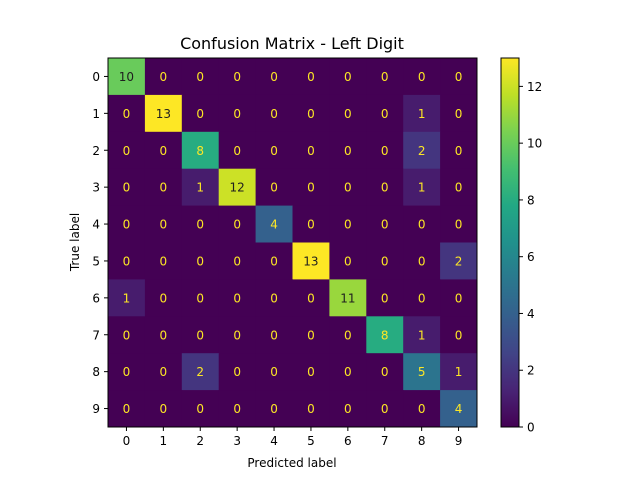  I want to click on colorbar-tick-label: 12, so click(534, 87).